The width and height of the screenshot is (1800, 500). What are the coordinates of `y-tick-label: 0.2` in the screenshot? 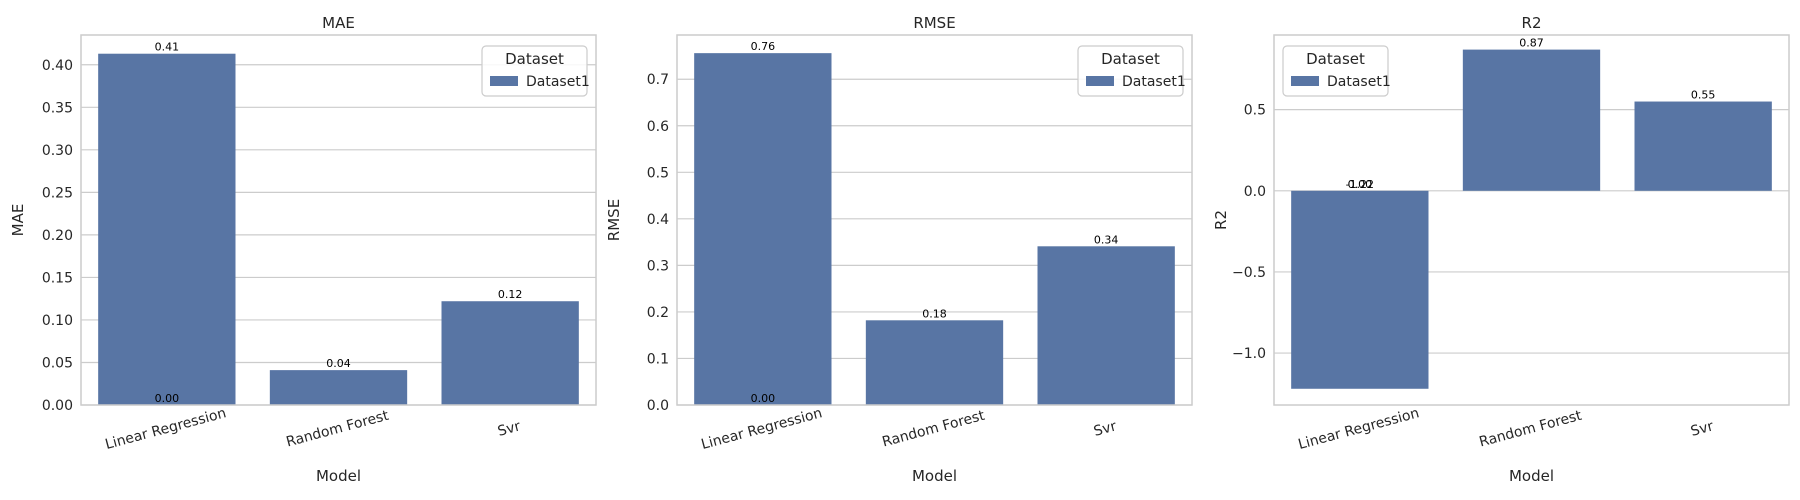 It's located at (658, 313).